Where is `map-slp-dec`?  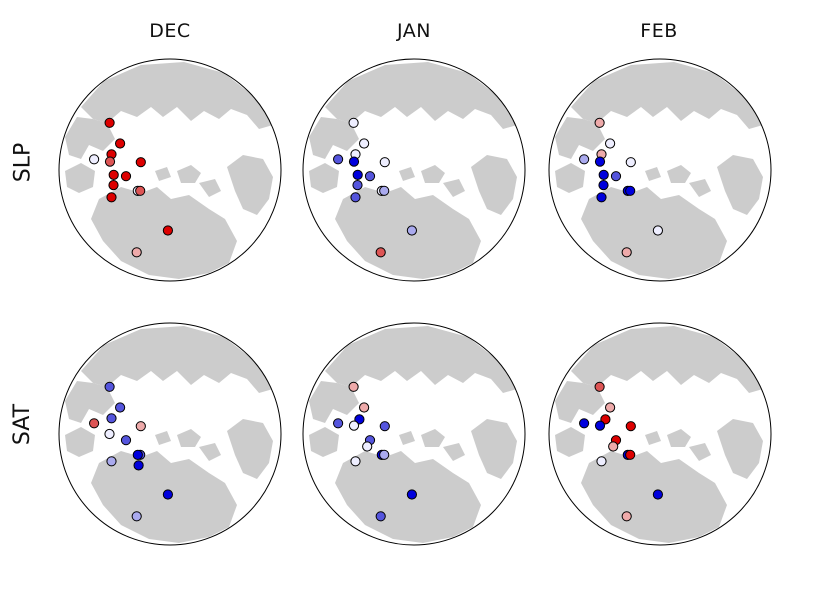
map-slp-dec is located at coordinates (170, 170).